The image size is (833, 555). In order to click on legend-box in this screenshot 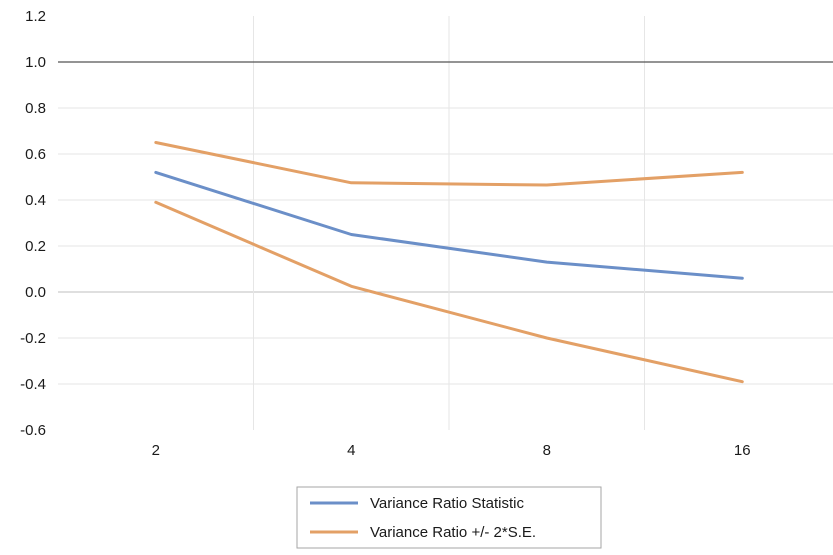, I will do `click(449, 517)`.